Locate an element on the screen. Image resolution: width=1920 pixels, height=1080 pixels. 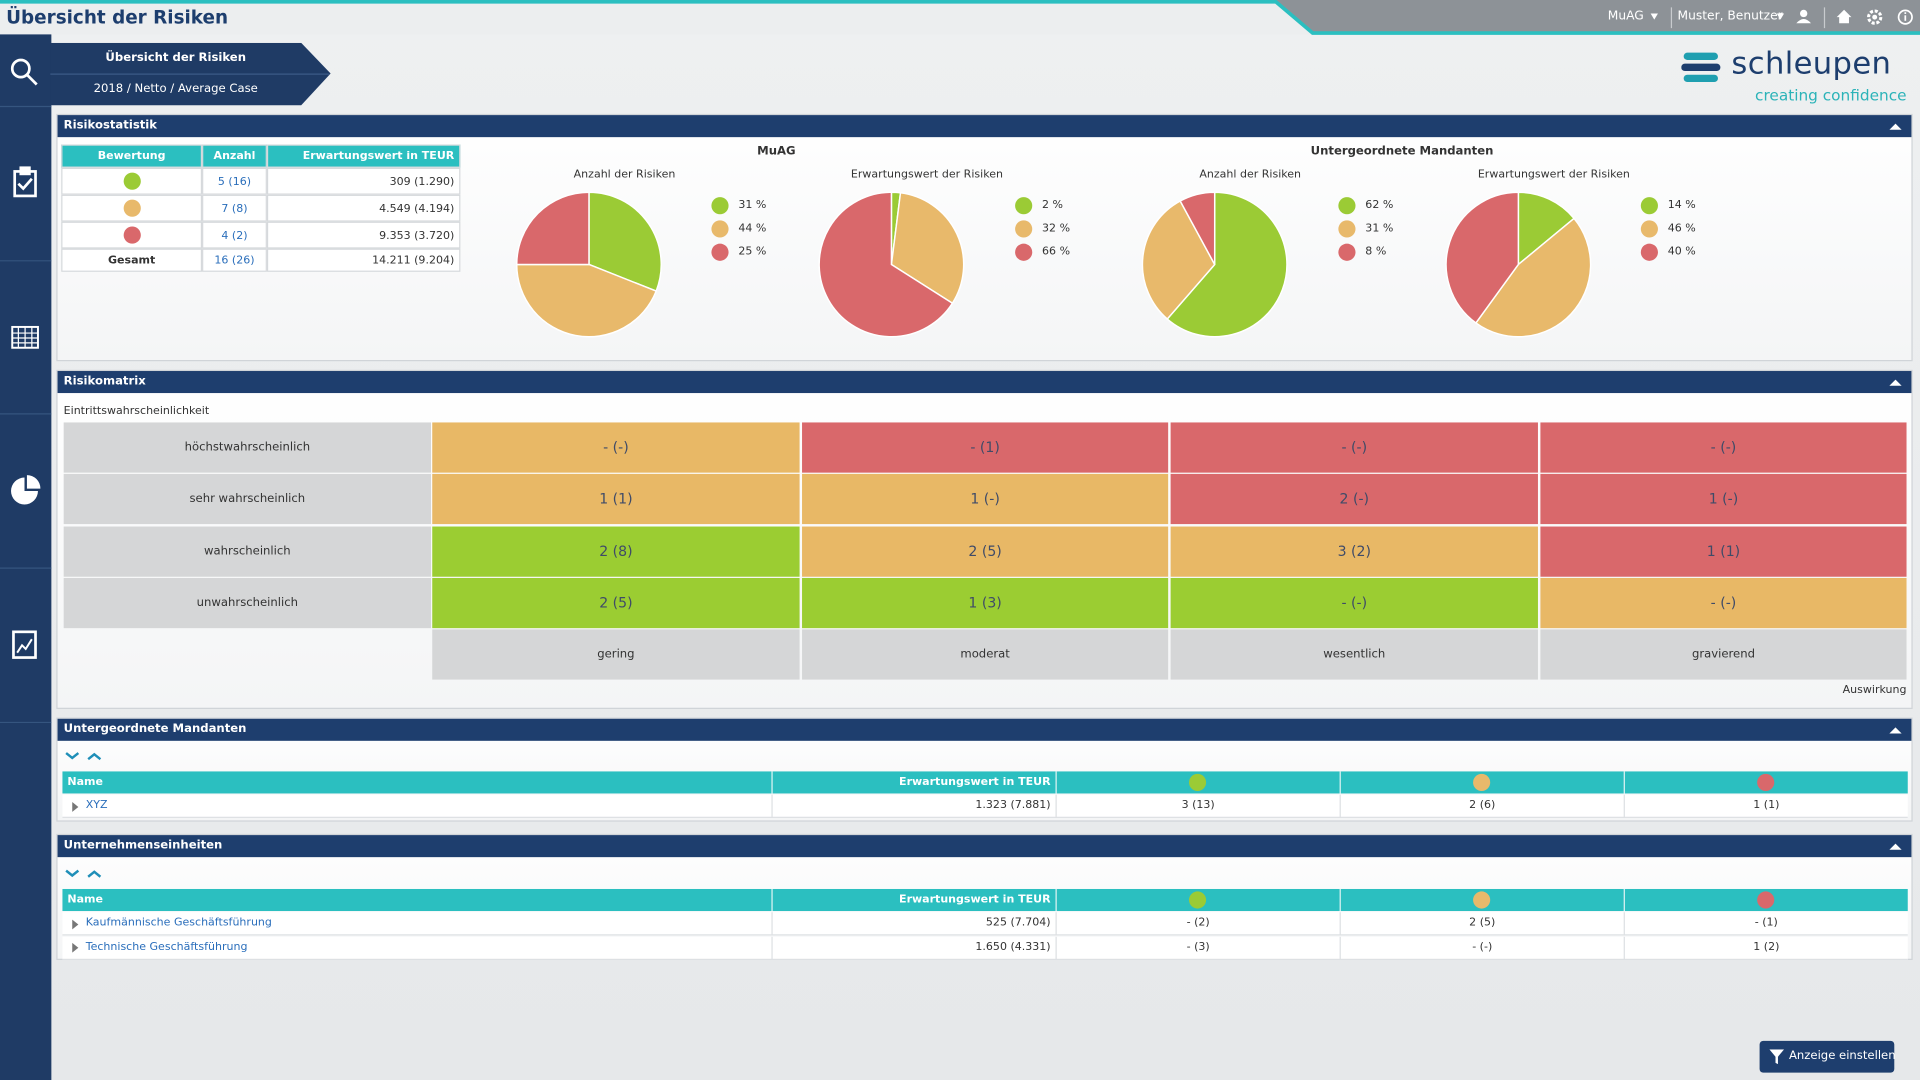
table-cell: 9.353 (3.720) is located at coordinates (363, 235).